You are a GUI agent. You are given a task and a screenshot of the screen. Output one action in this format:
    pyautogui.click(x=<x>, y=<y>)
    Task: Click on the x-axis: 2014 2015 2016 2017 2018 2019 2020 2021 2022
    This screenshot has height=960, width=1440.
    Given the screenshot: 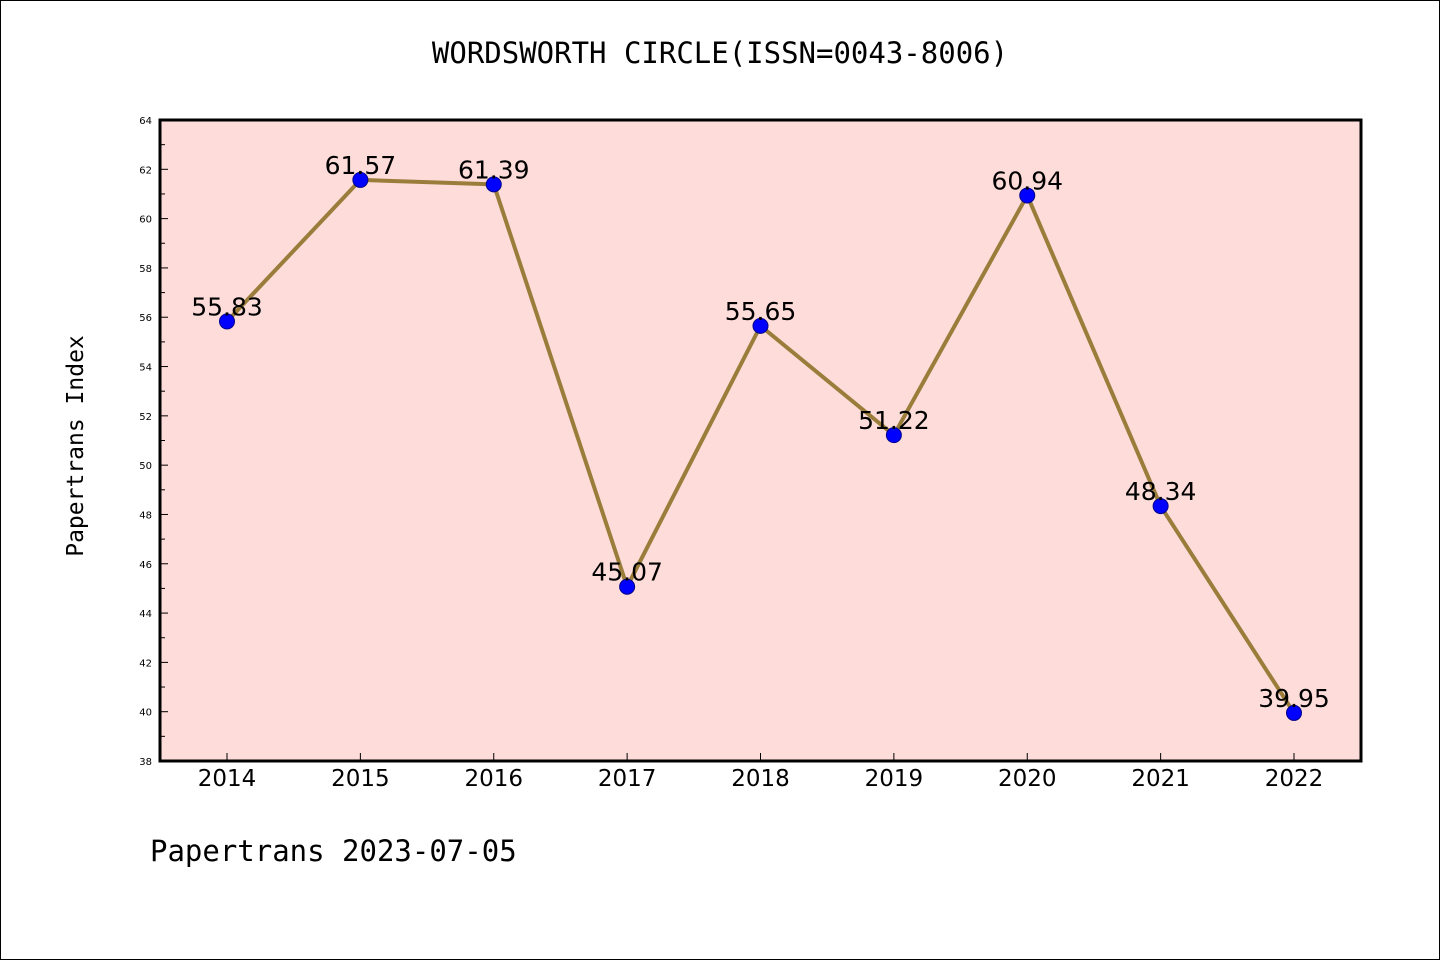 What is the action you would take?
    pyautogui.click(x=761, y=772)
    